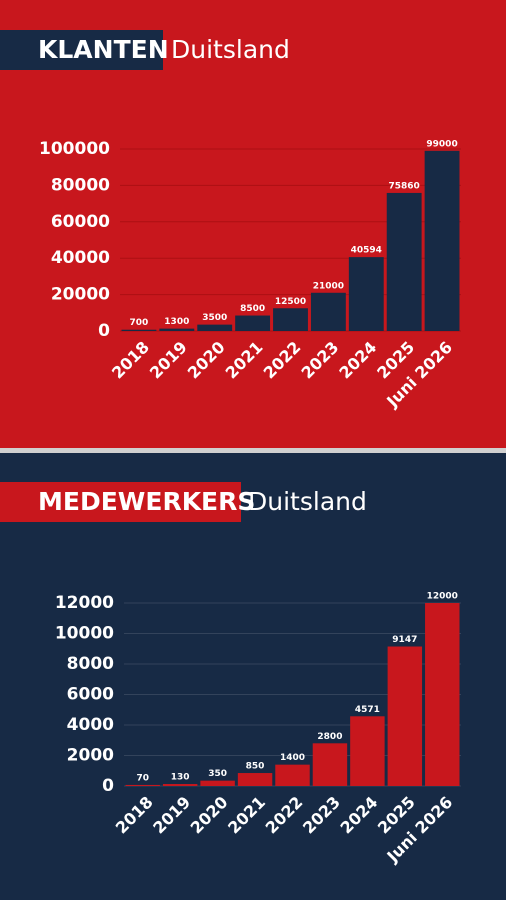 The height and width of the screenshot is (900, 506). What do you see at coordinates (404, 640) in the screenshot?
I see `value-label: 9147` at bounding box center [404, 640].